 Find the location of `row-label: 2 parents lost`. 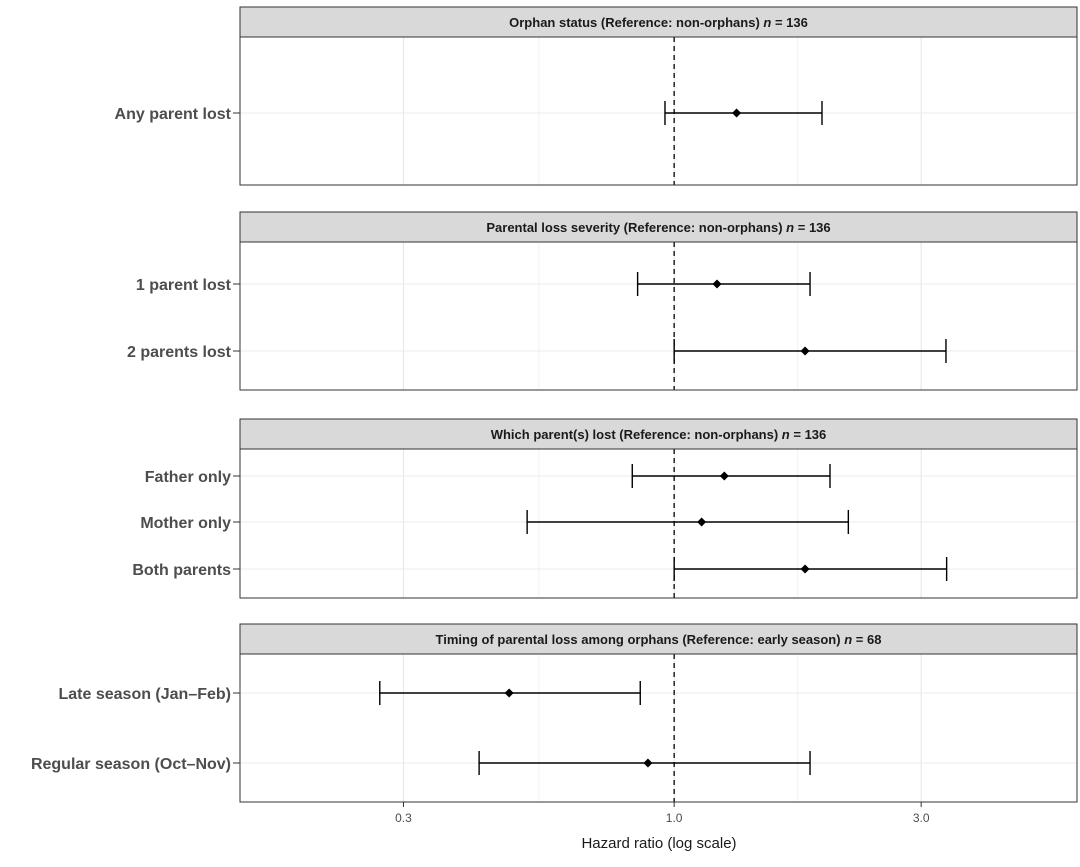

row-label: 2 parents lost is located at coordinates (179, 352).